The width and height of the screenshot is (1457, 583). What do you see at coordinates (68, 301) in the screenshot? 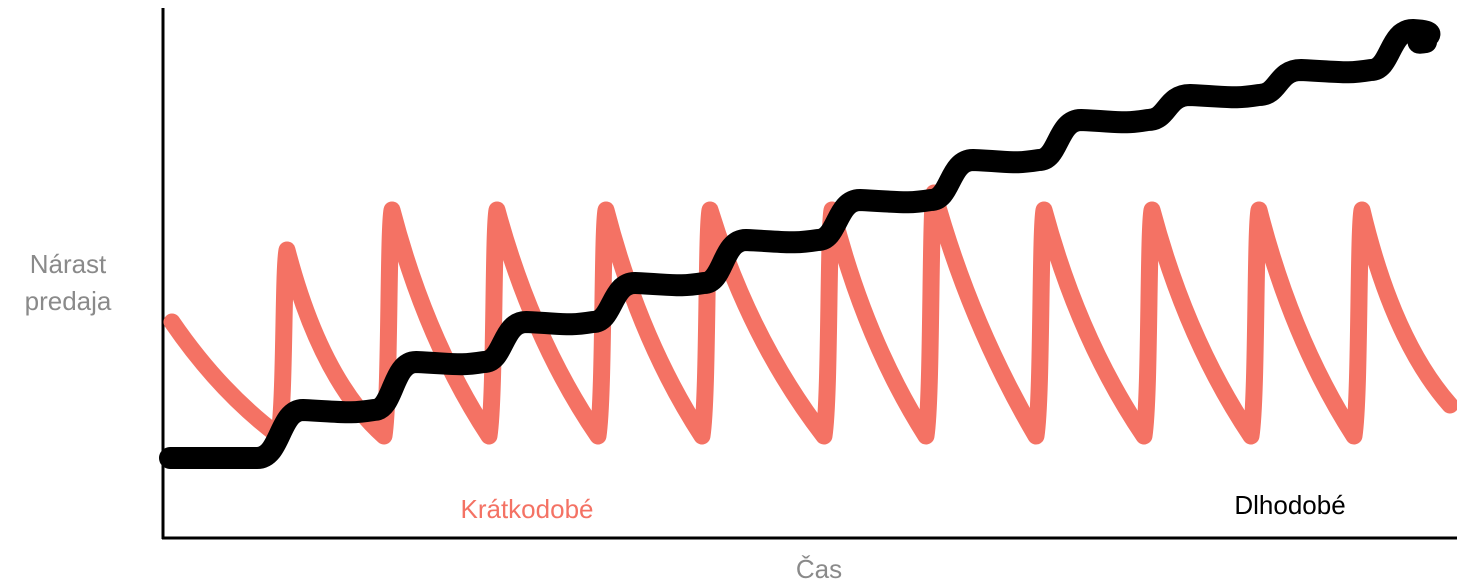
I see `y-axis-label-line-2: predaja` at bounding box center [68, 301].